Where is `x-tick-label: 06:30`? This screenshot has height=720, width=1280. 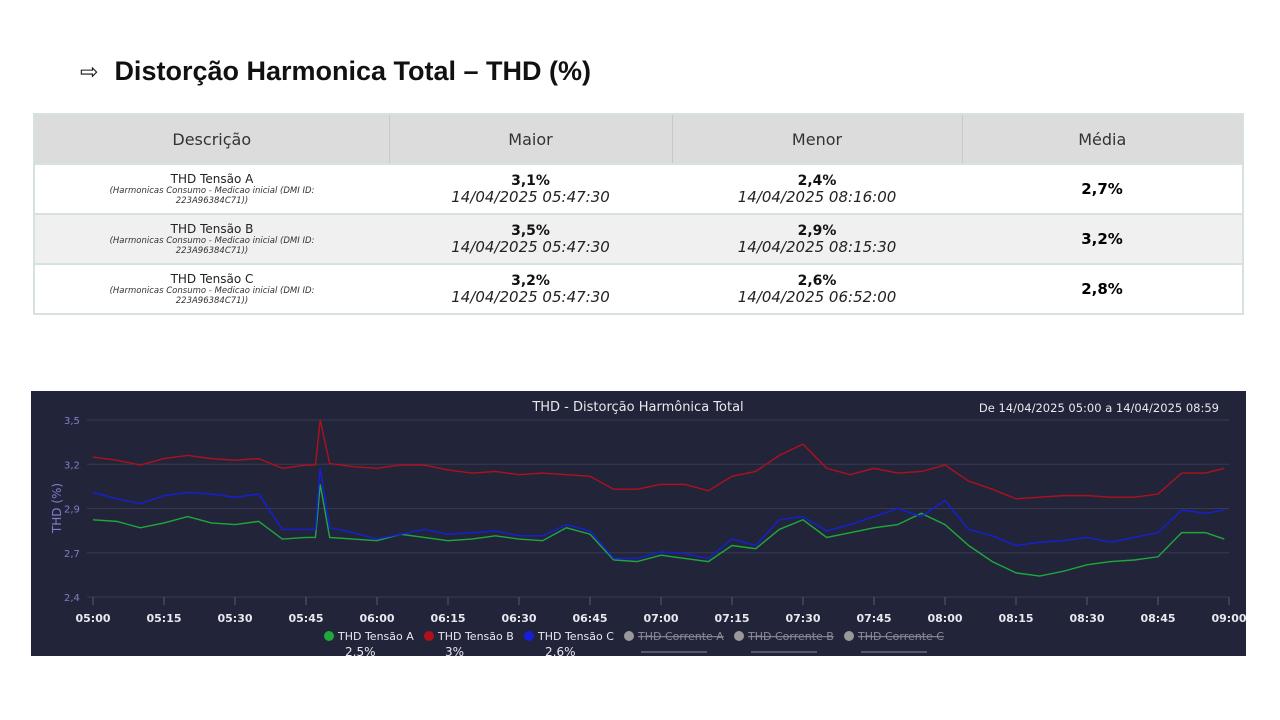
x-tick-label: 06:30 is located at coordinates (518, 618).